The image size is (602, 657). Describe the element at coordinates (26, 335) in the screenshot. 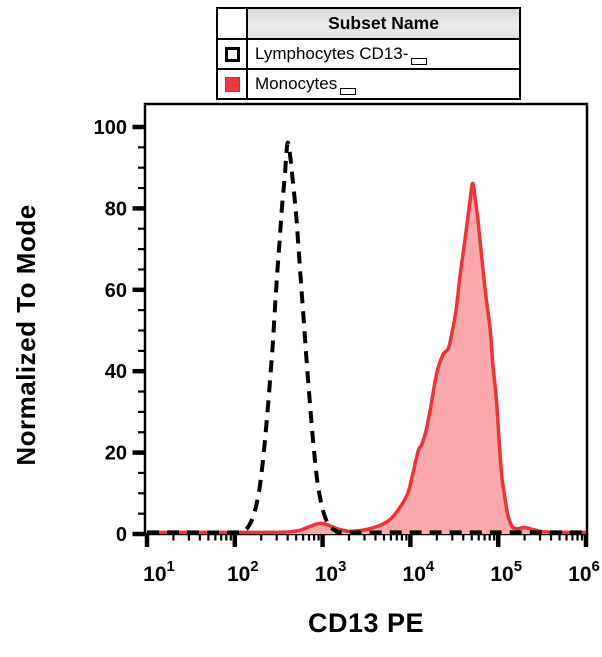

I see `y-axis-title: Normalized To Mode` at that location.